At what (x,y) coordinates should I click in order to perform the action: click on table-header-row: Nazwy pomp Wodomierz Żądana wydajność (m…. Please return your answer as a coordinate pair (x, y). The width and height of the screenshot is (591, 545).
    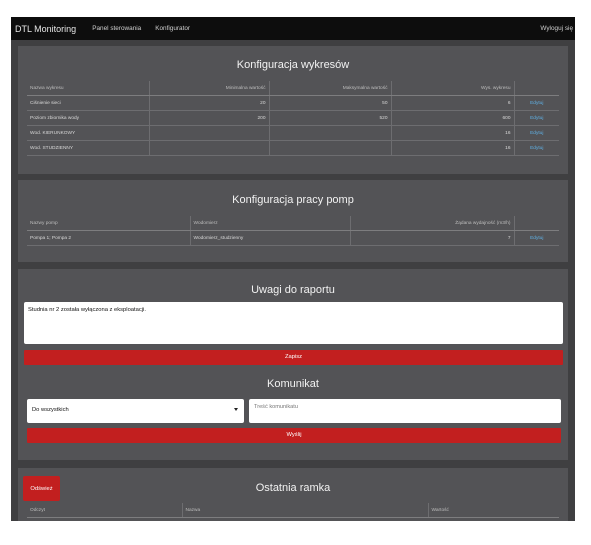
    Looking at the image, I should click on (293, 223).